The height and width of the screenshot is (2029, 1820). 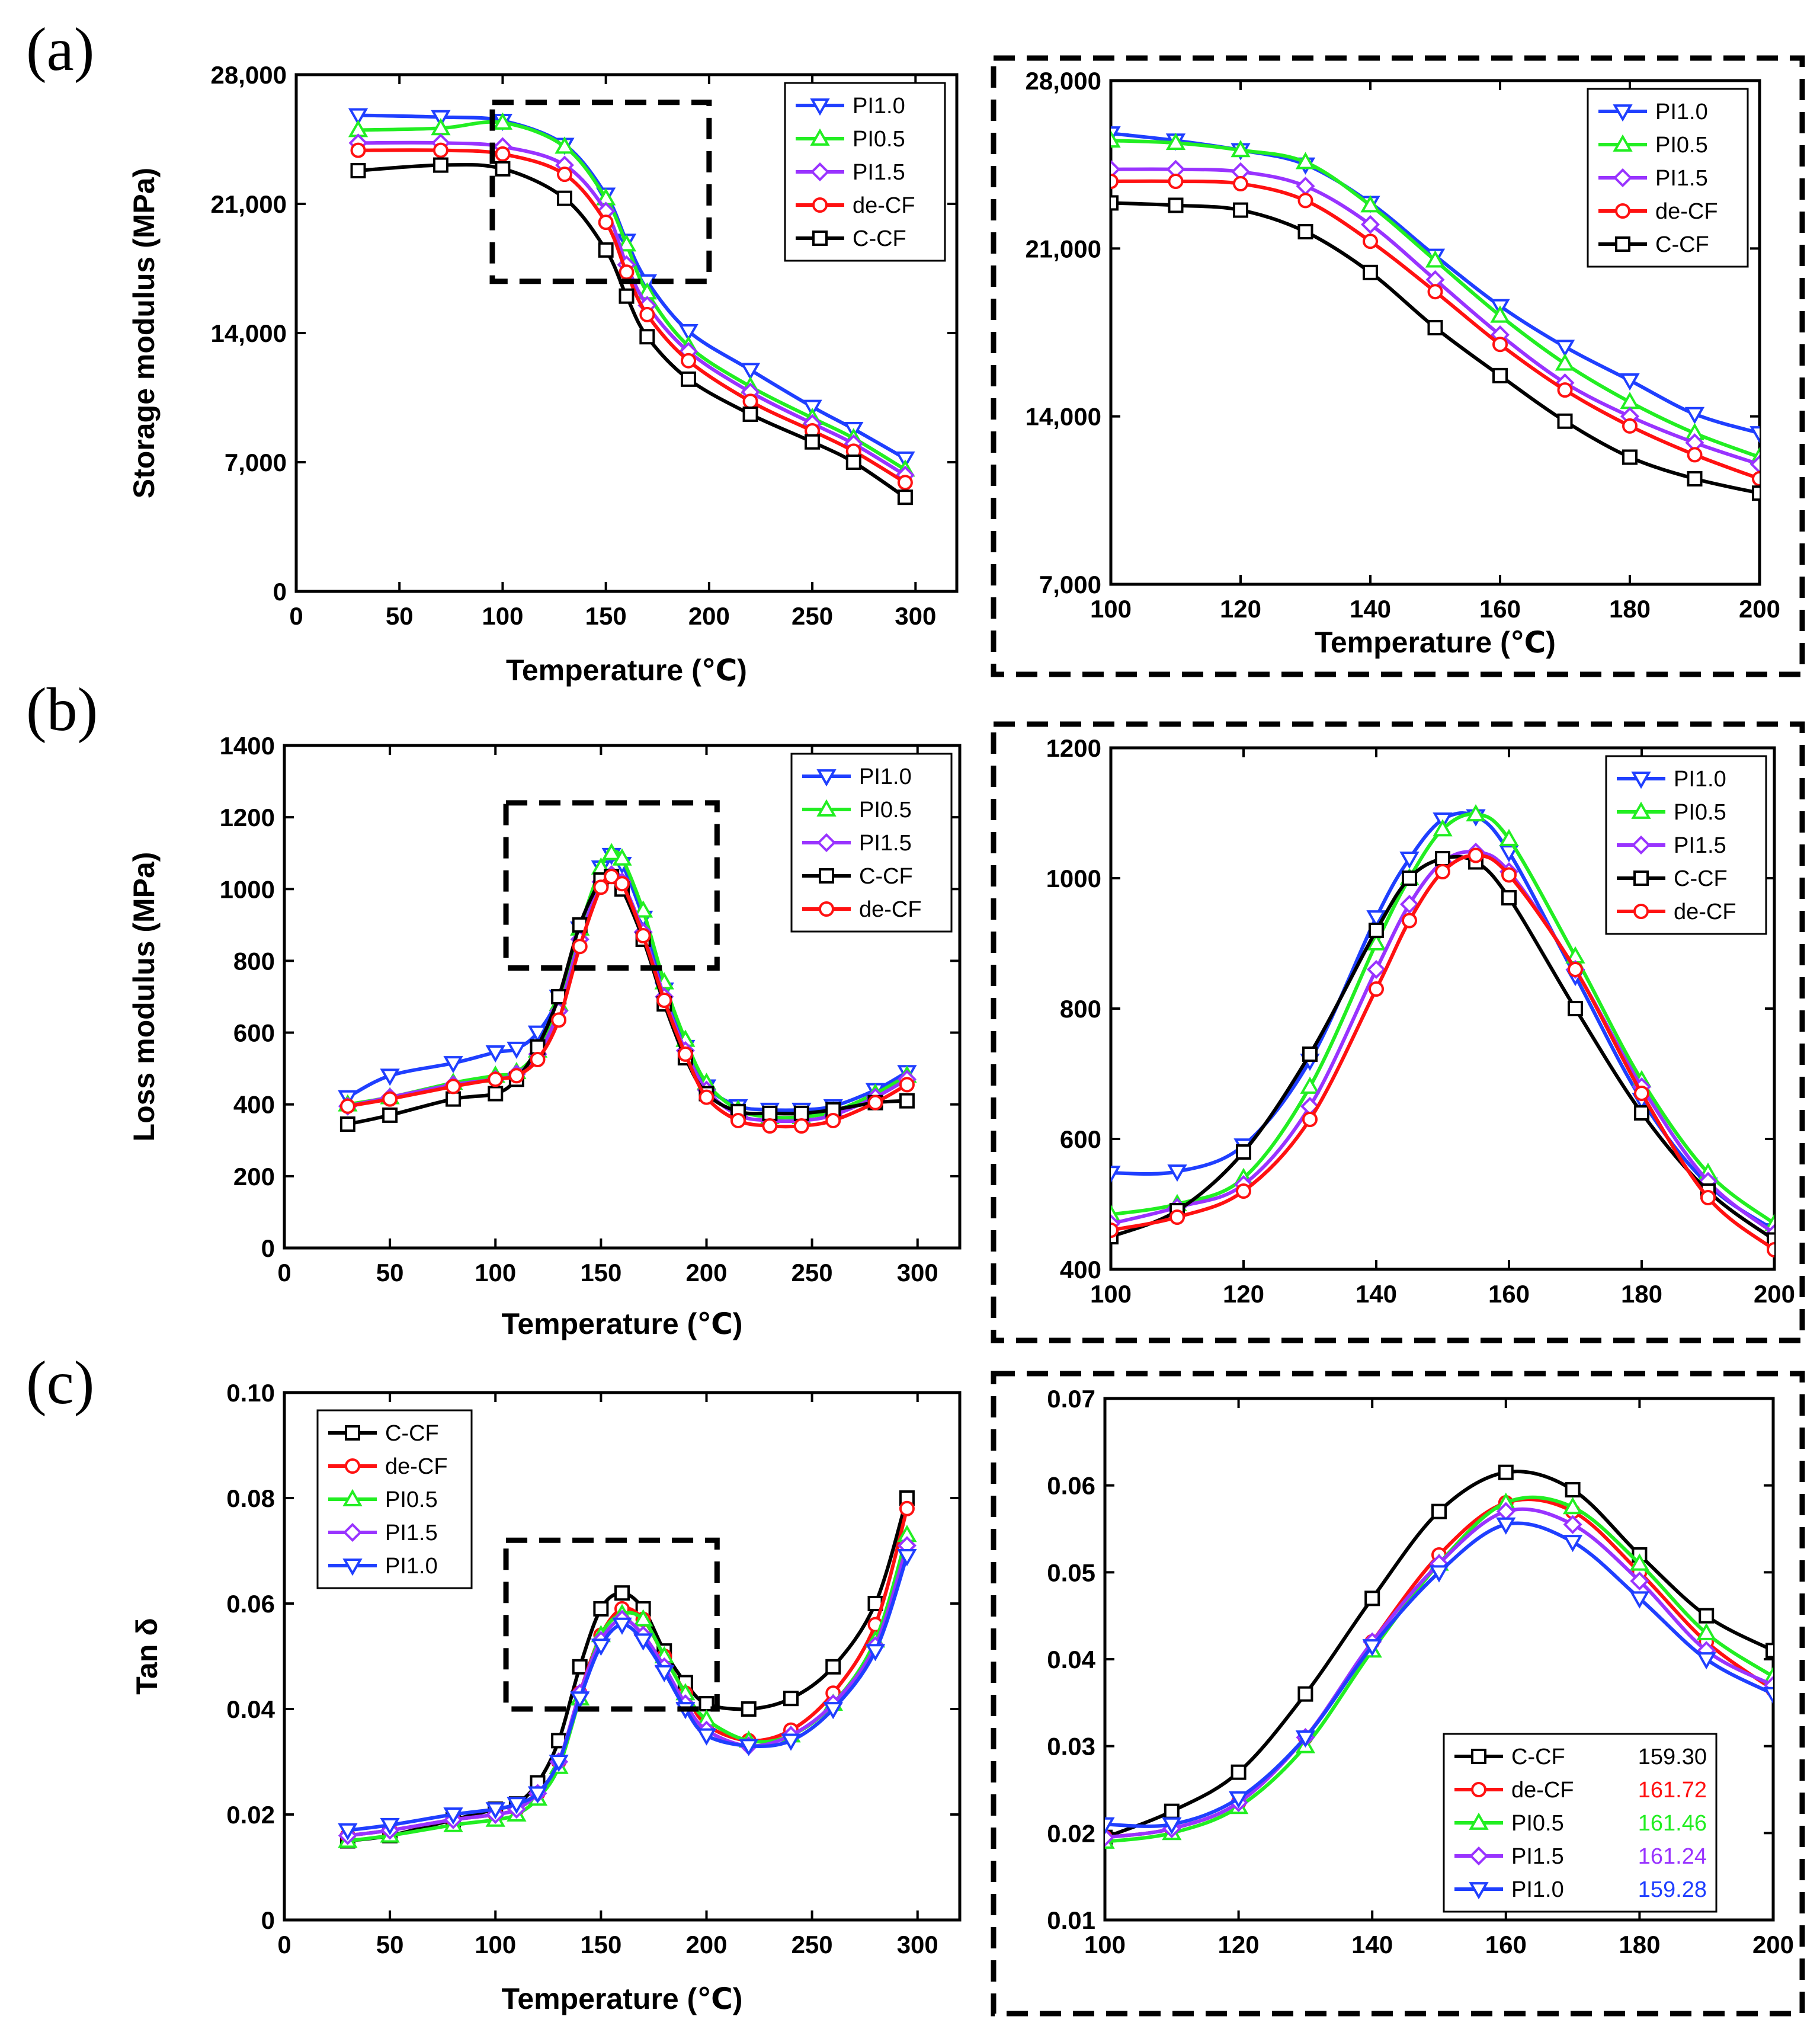 I want to click on peak-value-pi1-5: 161.24, so click(x=1672, y=1857).